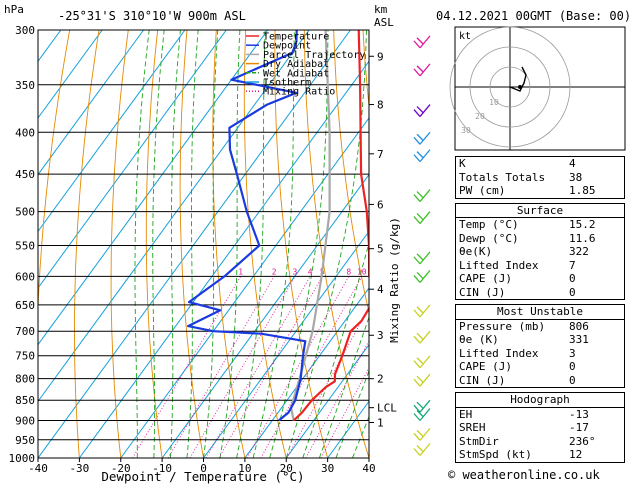 The height and width of the screenshot is (486, 629). What do you see at coordinates (25, 245) in the screenshot?
I see `pressure-tick-label: 550` at bounding box center [25, 245].